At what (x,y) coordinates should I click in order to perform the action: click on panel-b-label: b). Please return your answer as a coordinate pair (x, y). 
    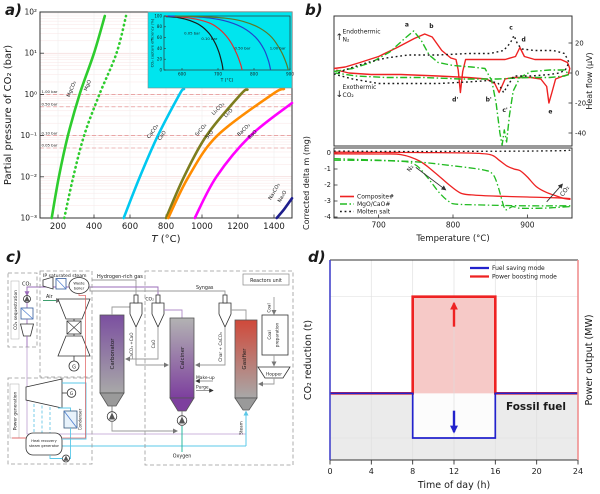
    Looking at the image, I should click on (314, 10).